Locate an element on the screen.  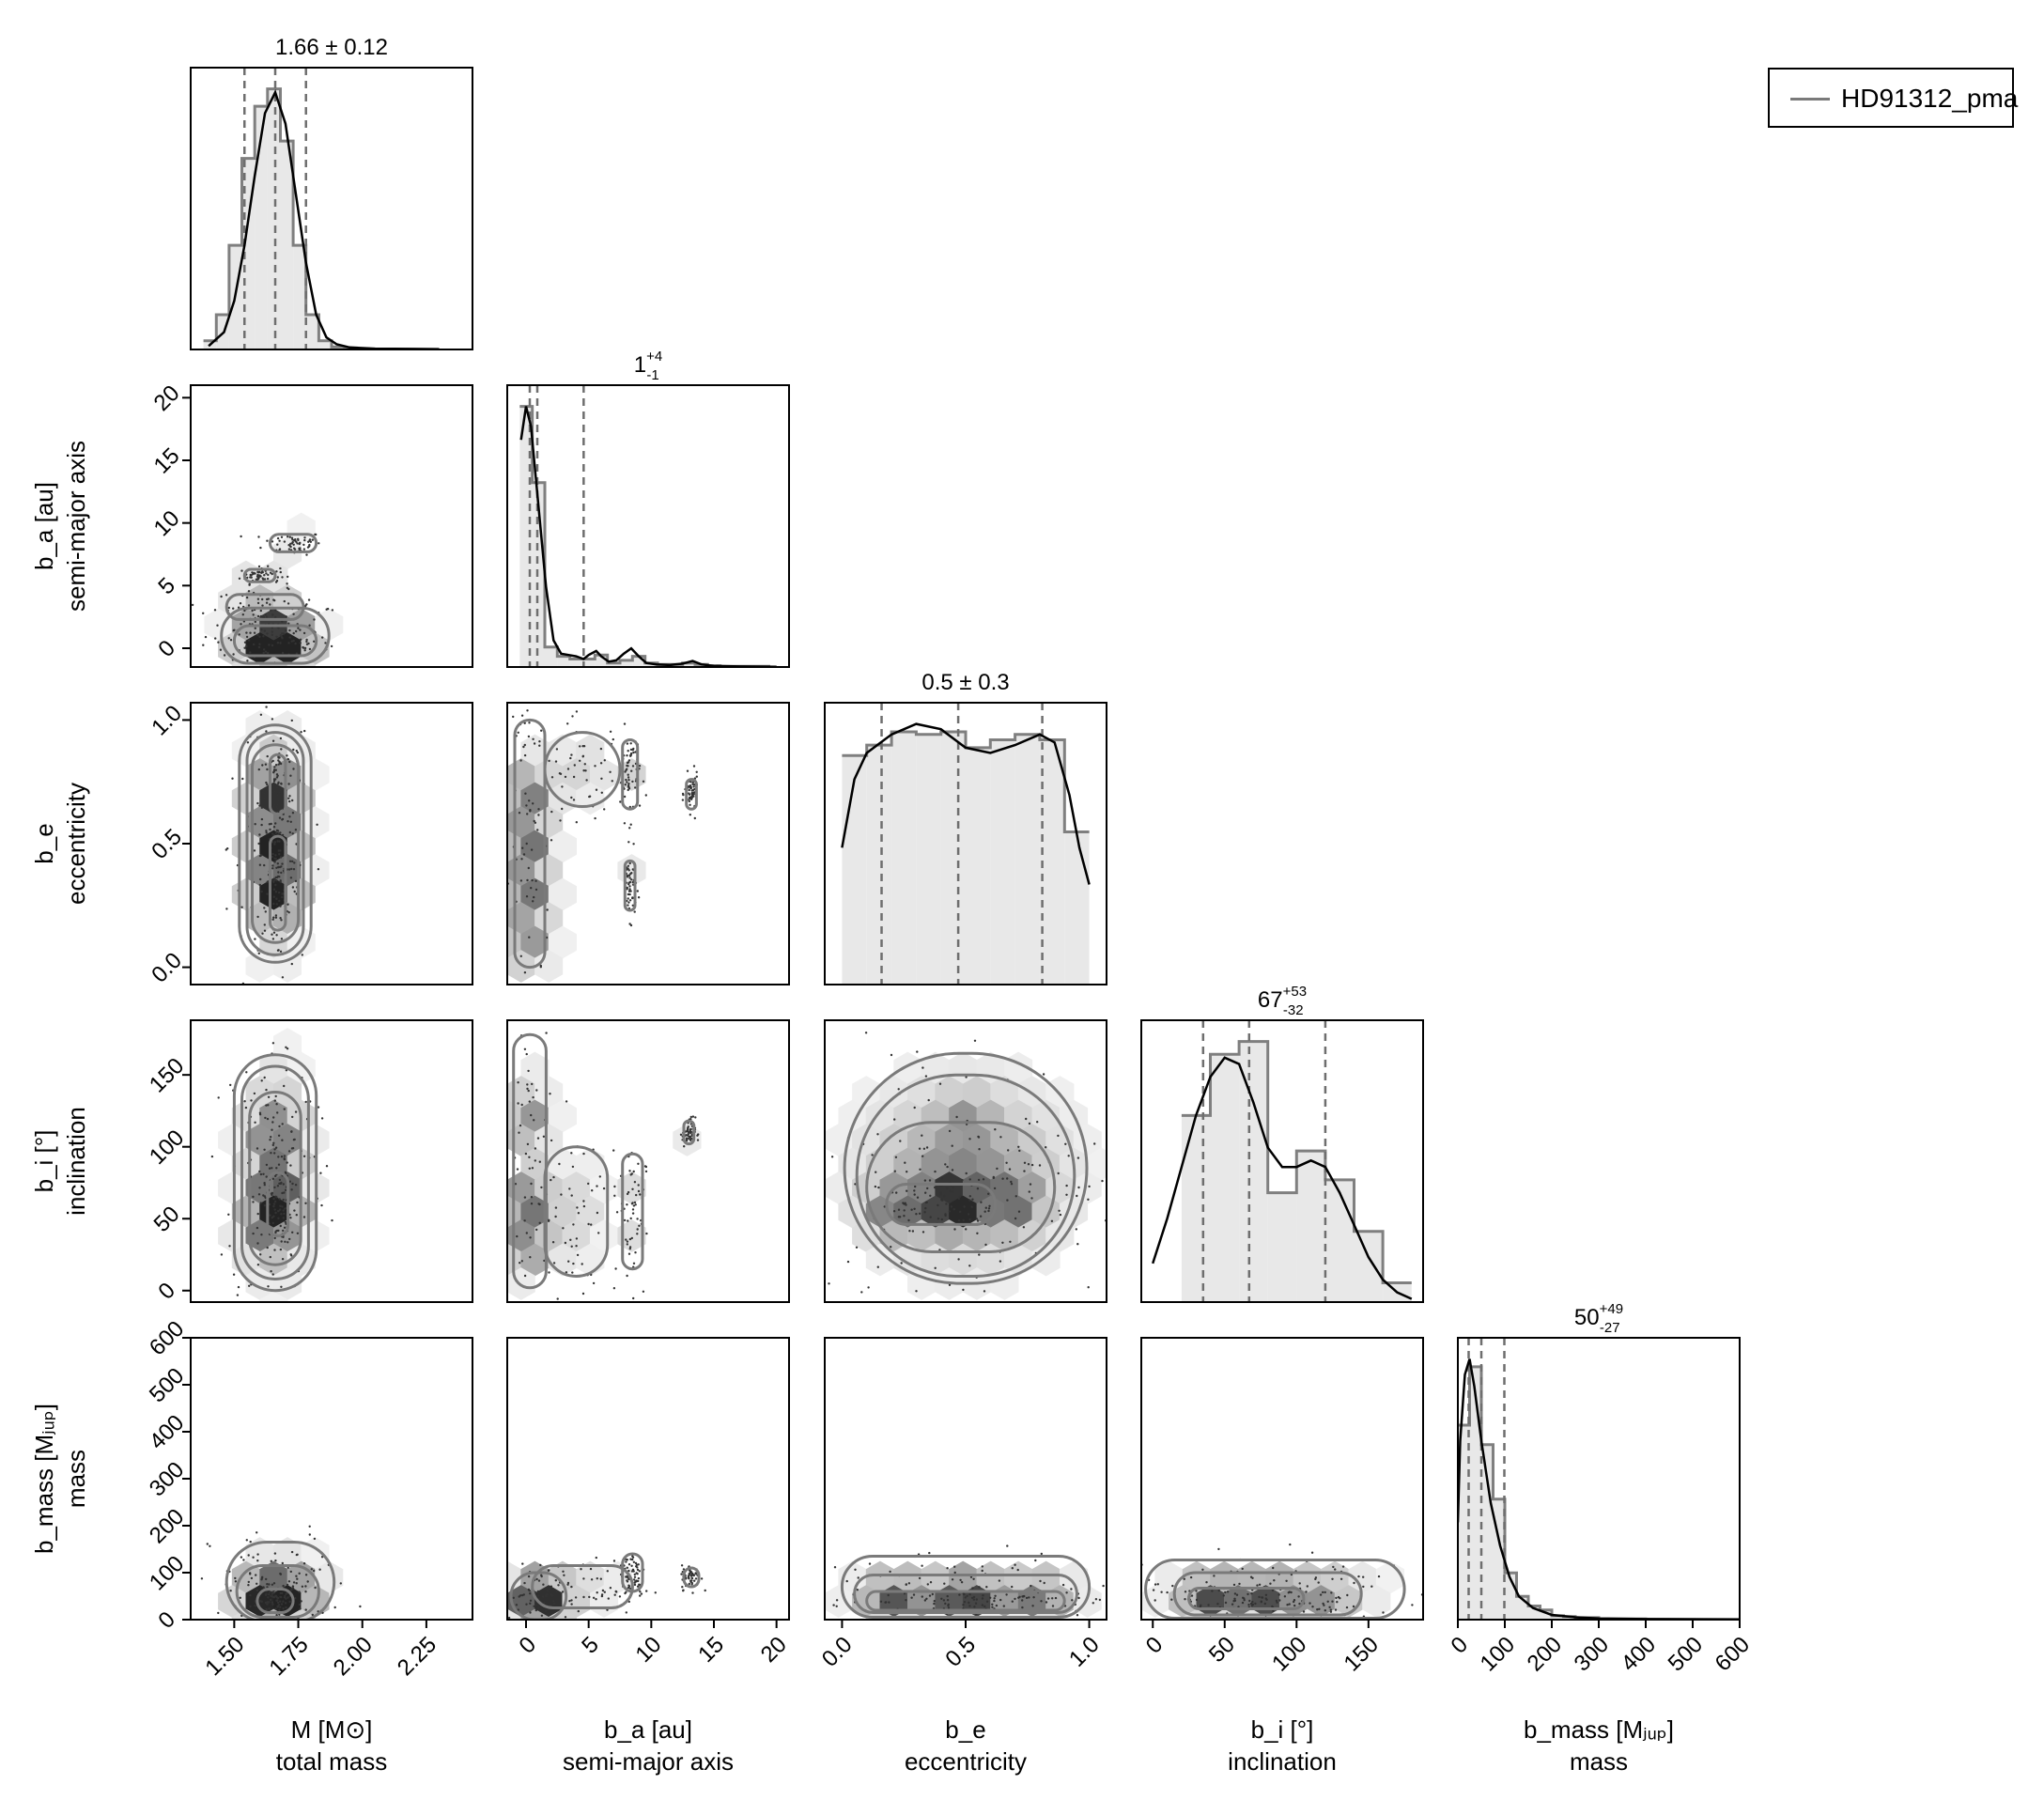
pair-panel-b_a-b_mass is located at coordinates (640, 1479).